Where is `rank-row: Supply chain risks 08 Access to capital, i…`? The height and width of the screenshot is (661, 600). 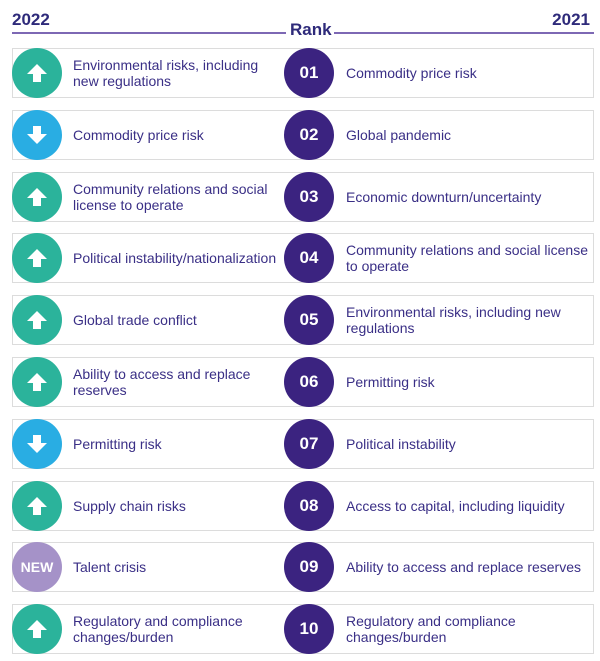 rank-row: Supply chain risks 08 Access to capital, i… is located at coordinates (303, 505).